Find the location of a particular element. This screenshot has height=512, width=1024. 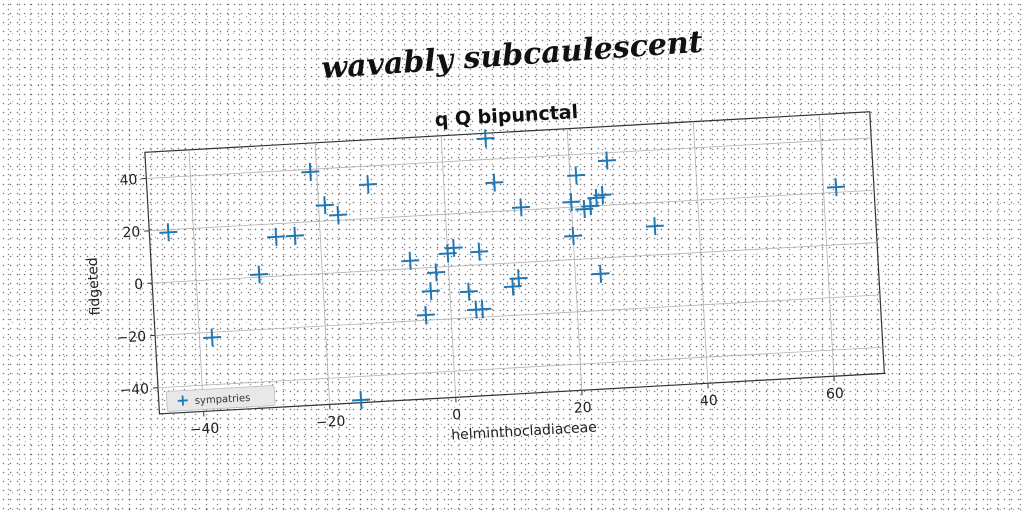

x-tick-label: 40 is located at coordinates (709, 401).